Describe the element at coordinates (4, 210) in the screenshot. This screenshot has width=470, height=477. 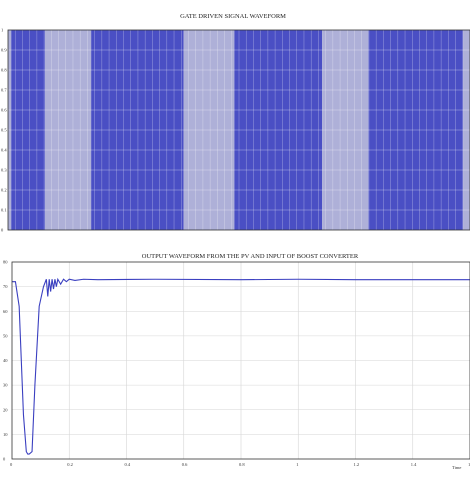
I see `y-tick-label: 0.1` at that location.